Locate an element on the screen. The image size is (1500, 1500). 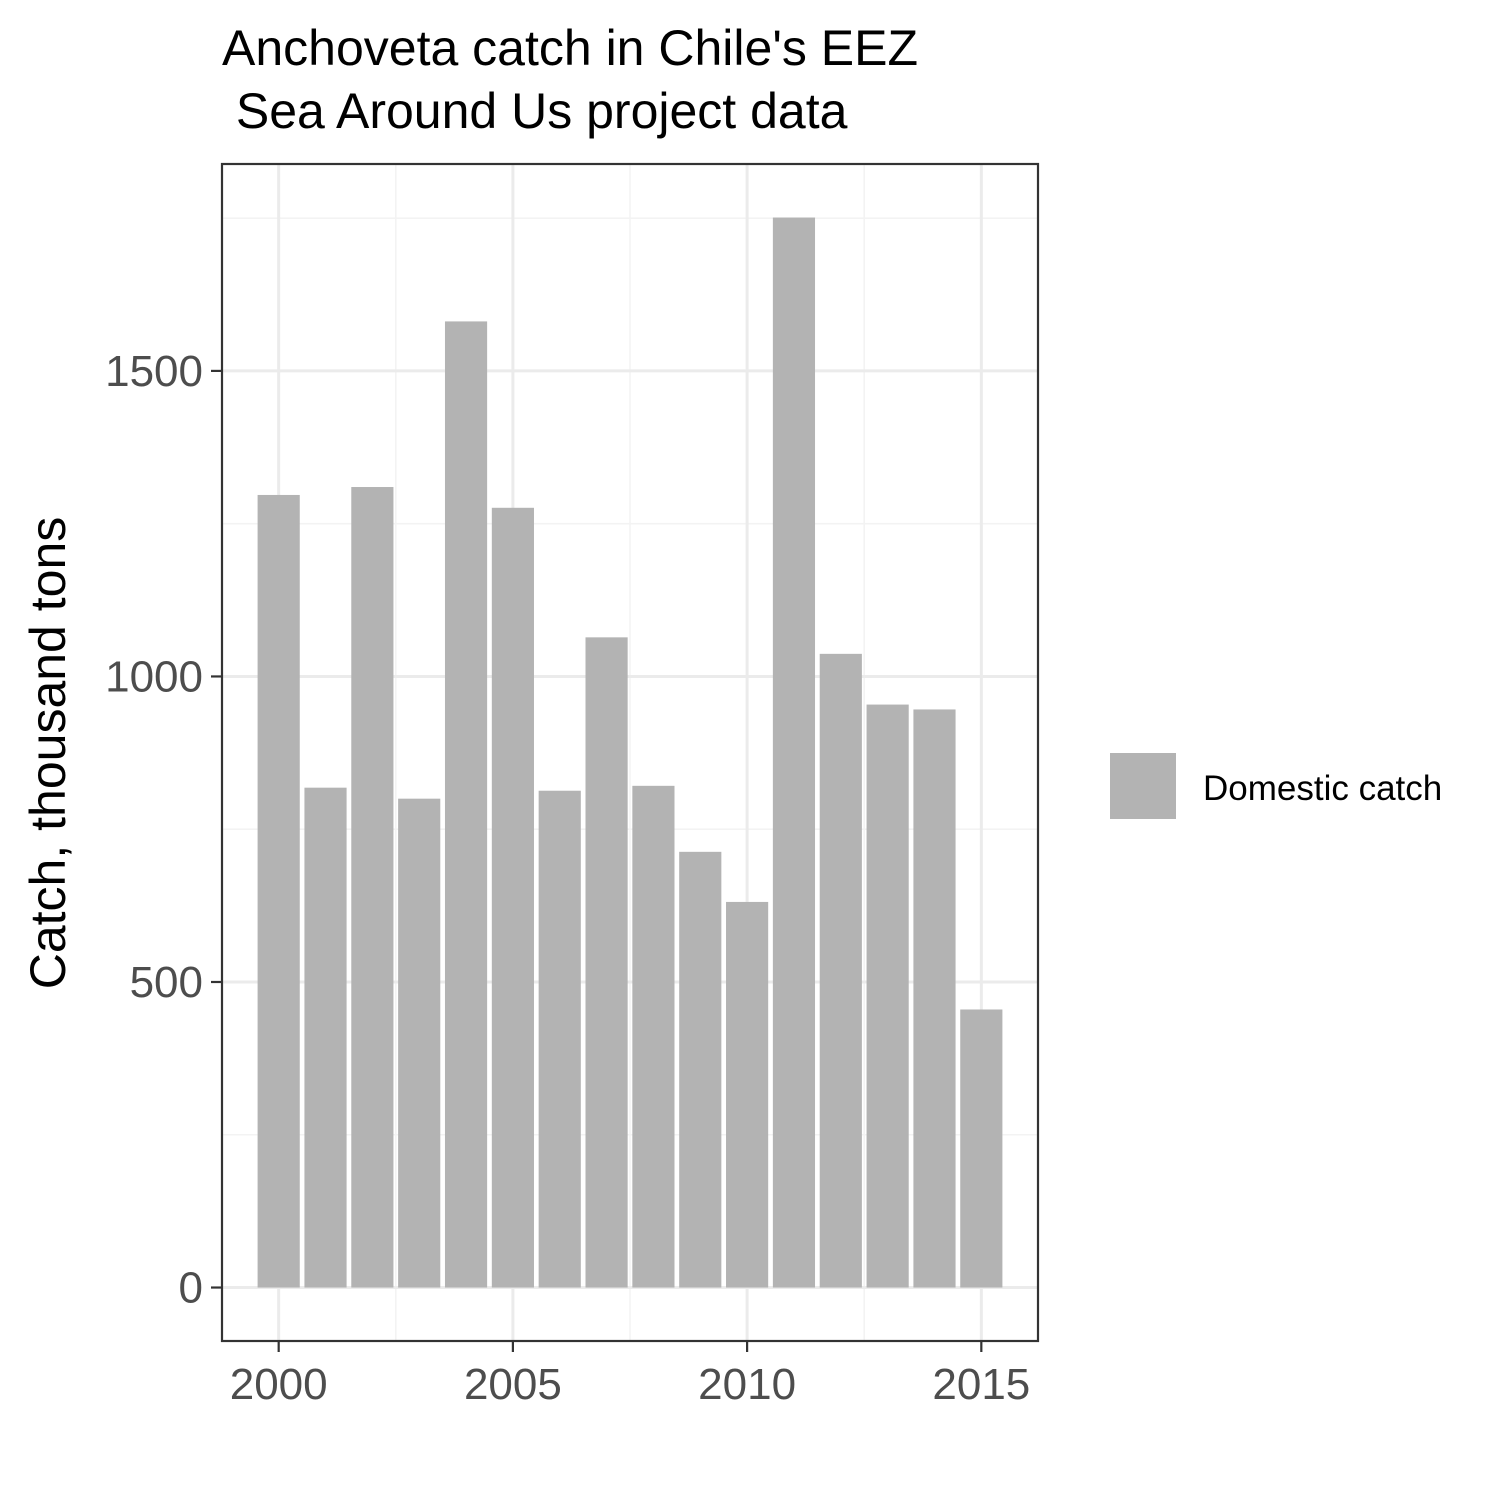
x-tick-label: 2010 is located at coordinates (747, 1384).